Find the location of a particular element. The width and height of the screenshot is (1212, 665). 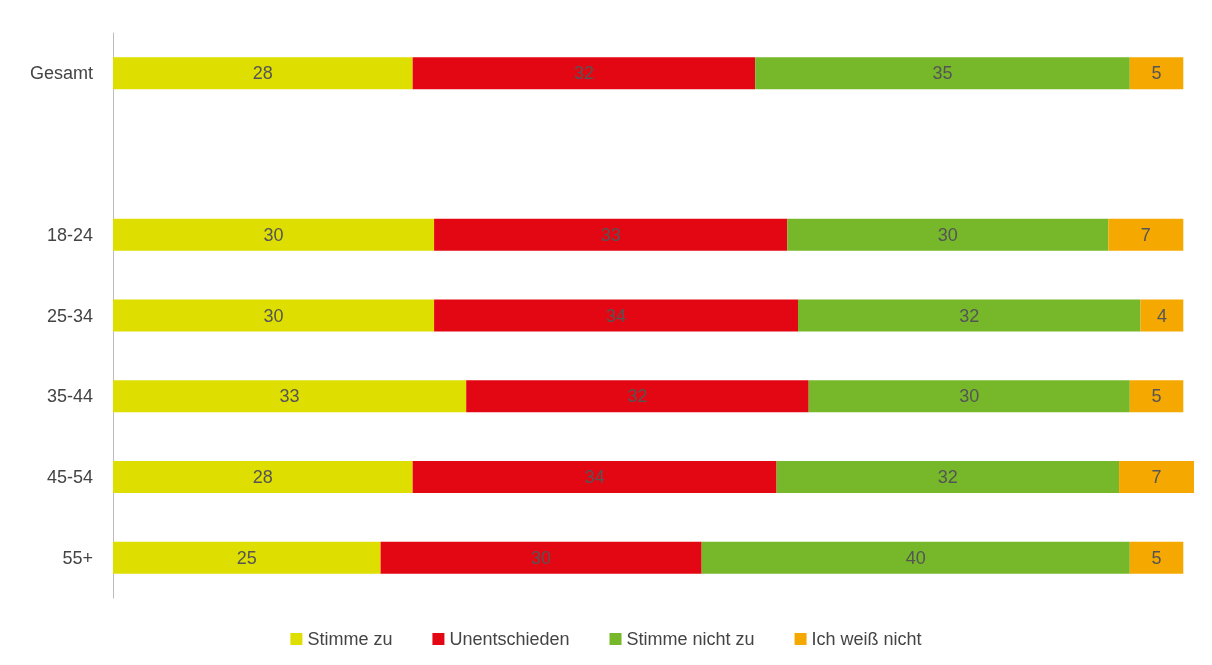

data-label: 35 is located at coordinates (942, 73).